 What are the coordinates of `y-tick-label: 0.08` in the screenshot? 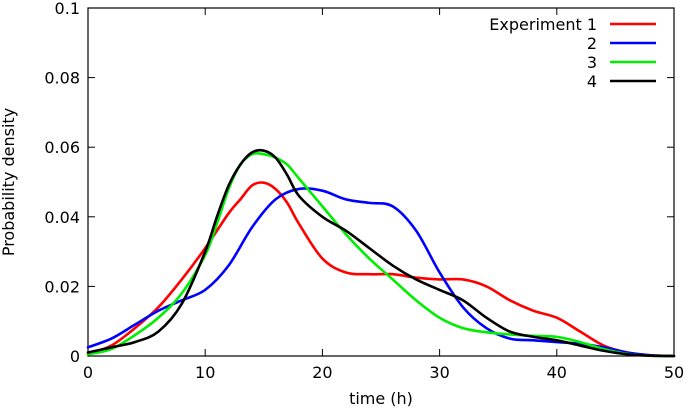 It's located at (62, 78).